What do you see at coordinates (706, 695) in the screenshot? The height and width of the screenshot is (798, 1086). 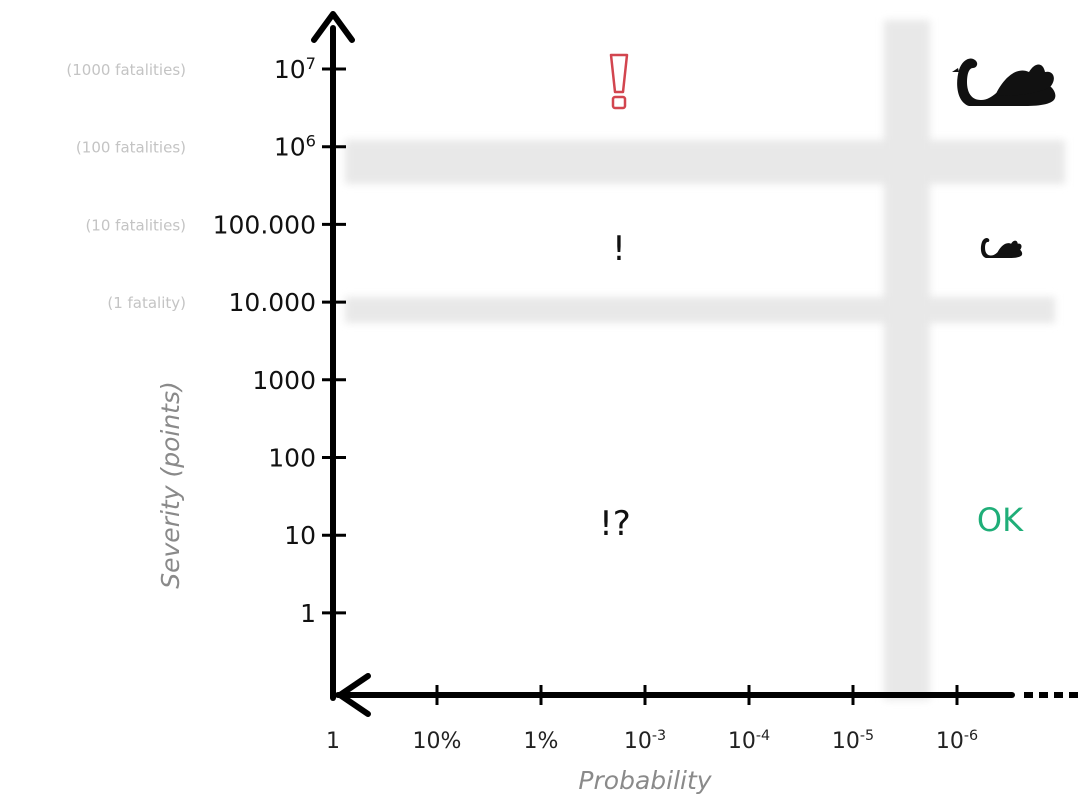 I see `x-axis` at bounding box center [706, 695].